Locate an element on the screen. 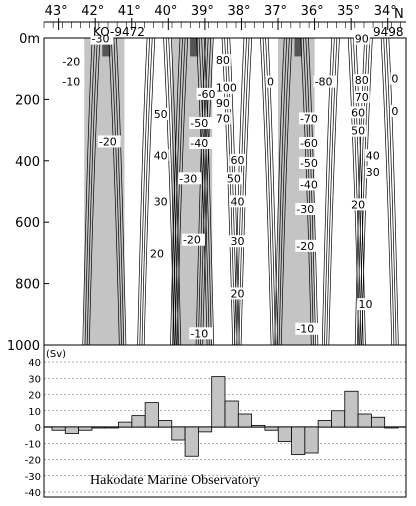  bar-y-tick-label: 10 is located at coordinates (34, 412).